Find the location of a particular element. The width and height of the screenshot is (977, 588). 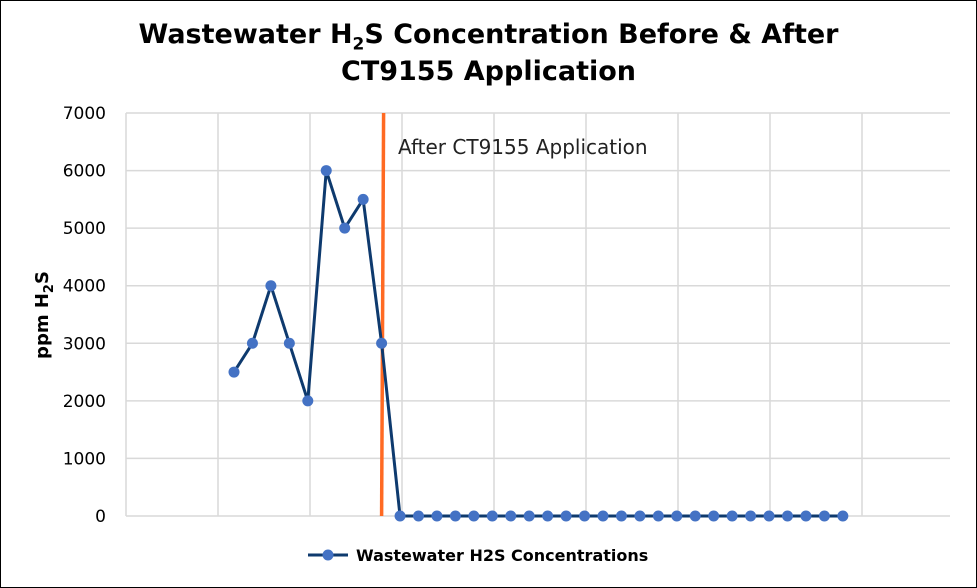

y-axis-label: ppm H2S is located at coordinates (44, 315).